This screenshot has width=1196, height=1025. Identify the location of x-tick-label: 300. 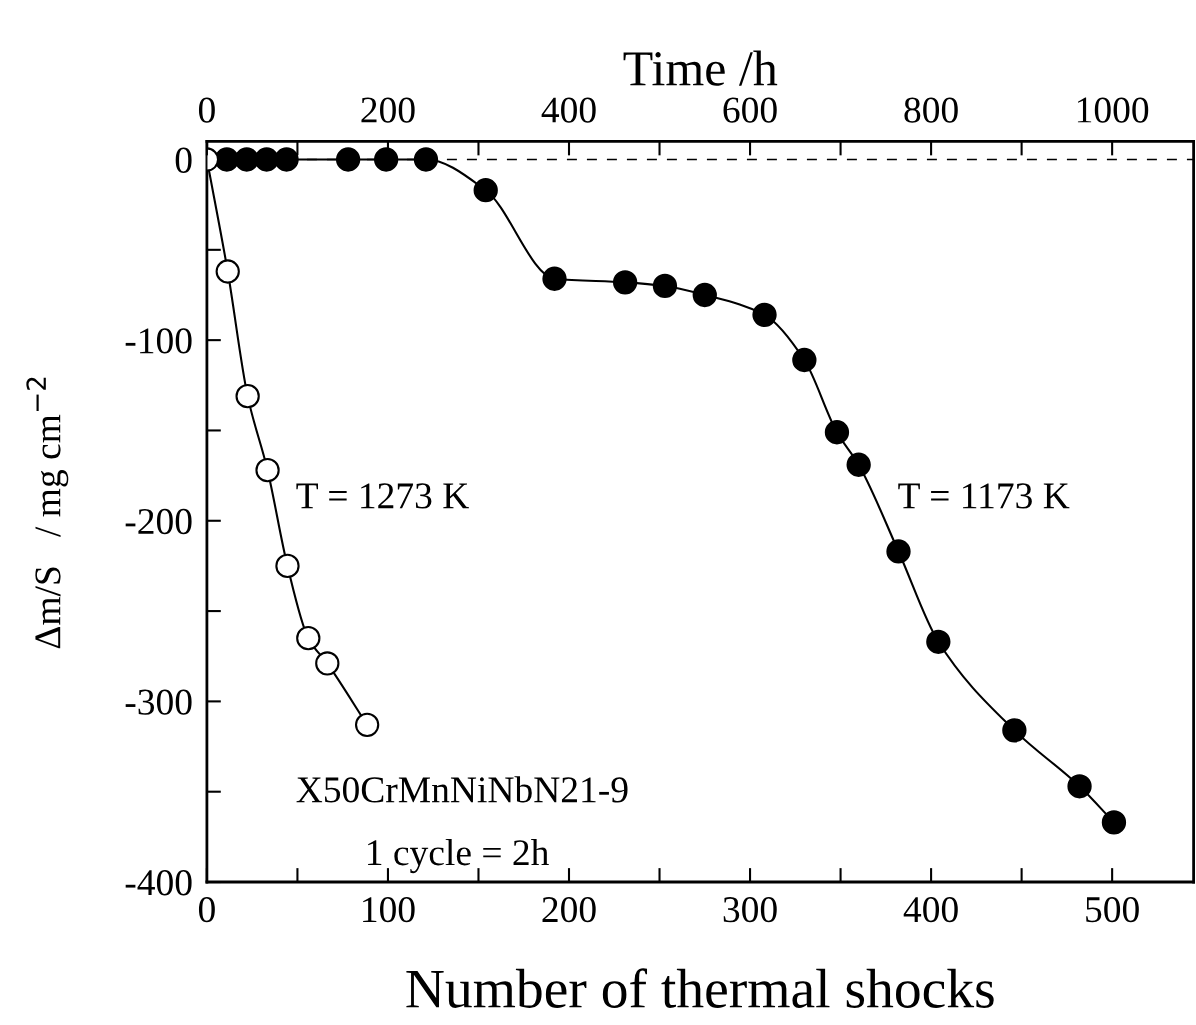
(750, 909).